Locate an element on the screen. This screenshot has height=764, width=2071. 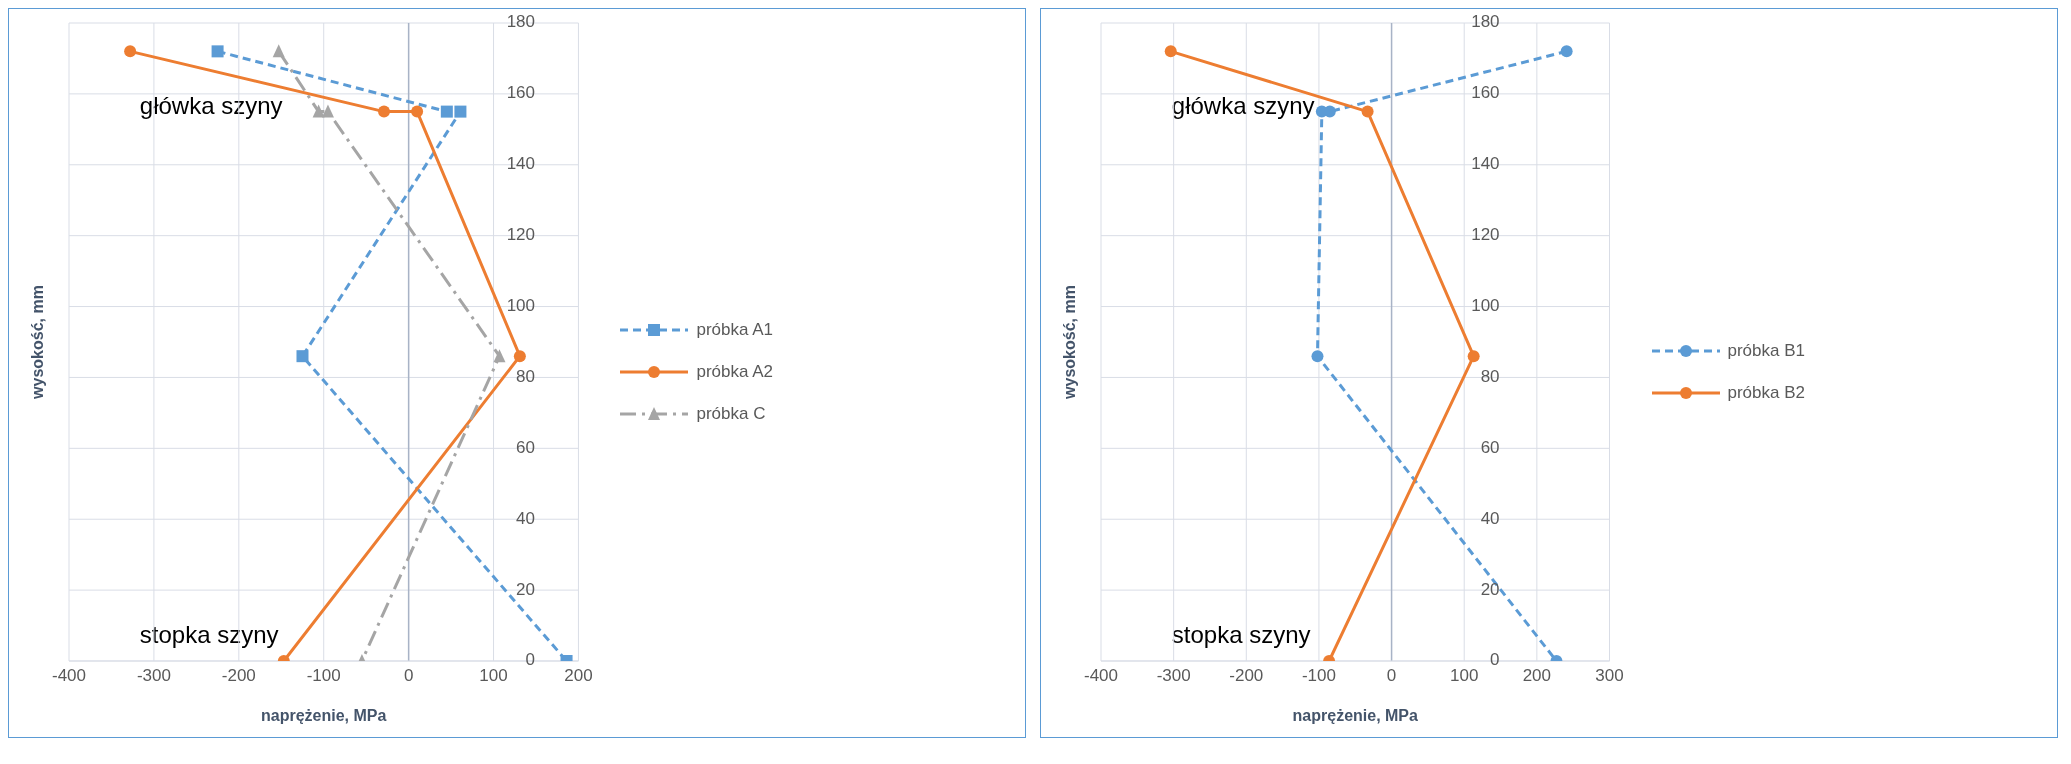
legend-label: próbka C is located at coordinates (731, 414).